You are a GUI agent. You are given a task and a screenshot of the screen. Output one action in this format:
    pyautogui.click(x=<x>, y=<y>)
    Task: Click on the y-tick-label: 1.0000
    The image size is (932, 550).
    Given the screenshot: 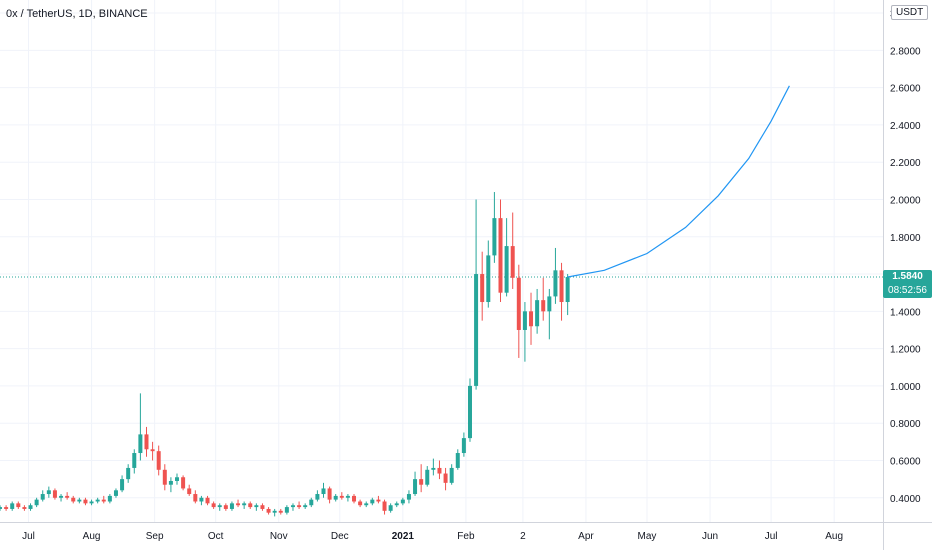 What is the action you would take?
    pyautogui.click(x=905, y=387)
    